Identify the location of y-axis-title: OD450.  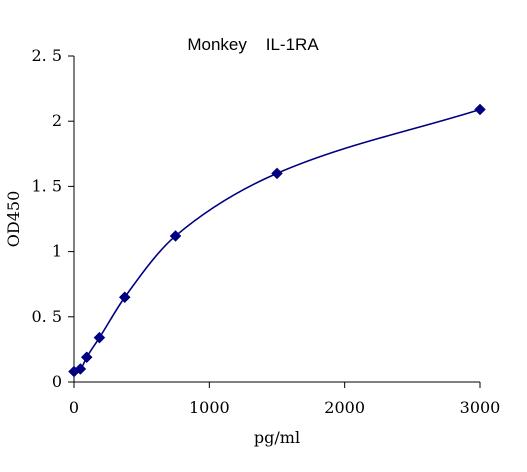
(13, 219).